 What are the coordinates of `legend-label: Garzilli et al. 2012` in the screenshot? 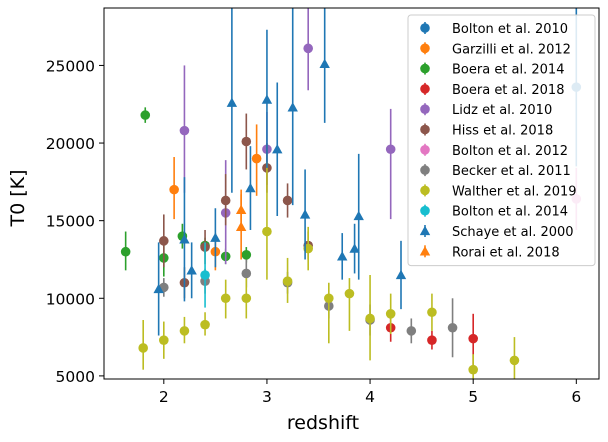 It's located at (511, 49).